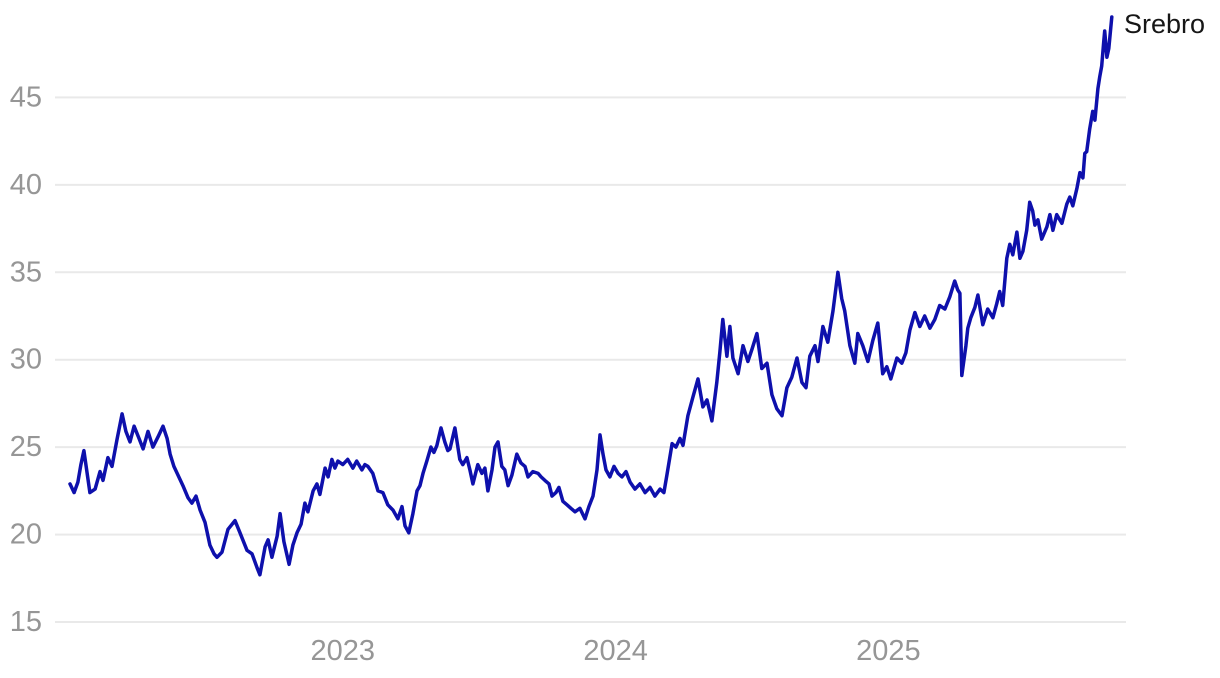  I want to click on y-axis-tick-label: 40, so click(26, 185).